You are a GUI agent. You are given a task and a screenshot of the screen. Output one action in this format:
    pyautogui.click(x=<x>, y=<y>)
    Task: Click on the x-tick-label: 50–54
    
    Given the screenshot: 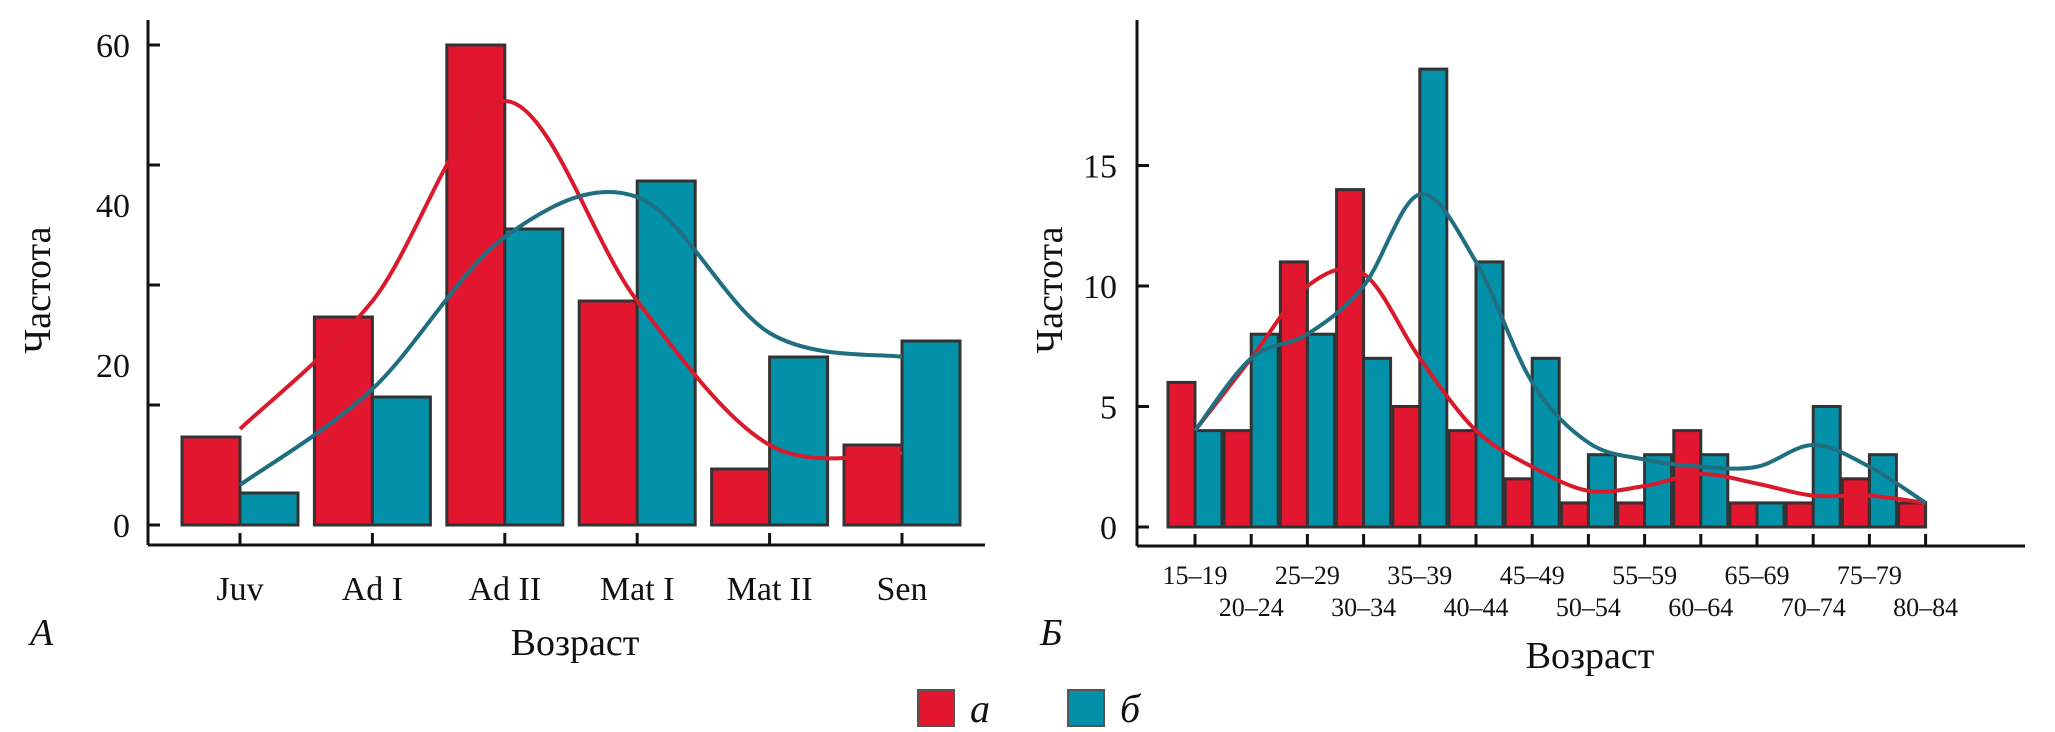 What is the action you would take?
    pyautogui.click(x=1588, y=607)
    